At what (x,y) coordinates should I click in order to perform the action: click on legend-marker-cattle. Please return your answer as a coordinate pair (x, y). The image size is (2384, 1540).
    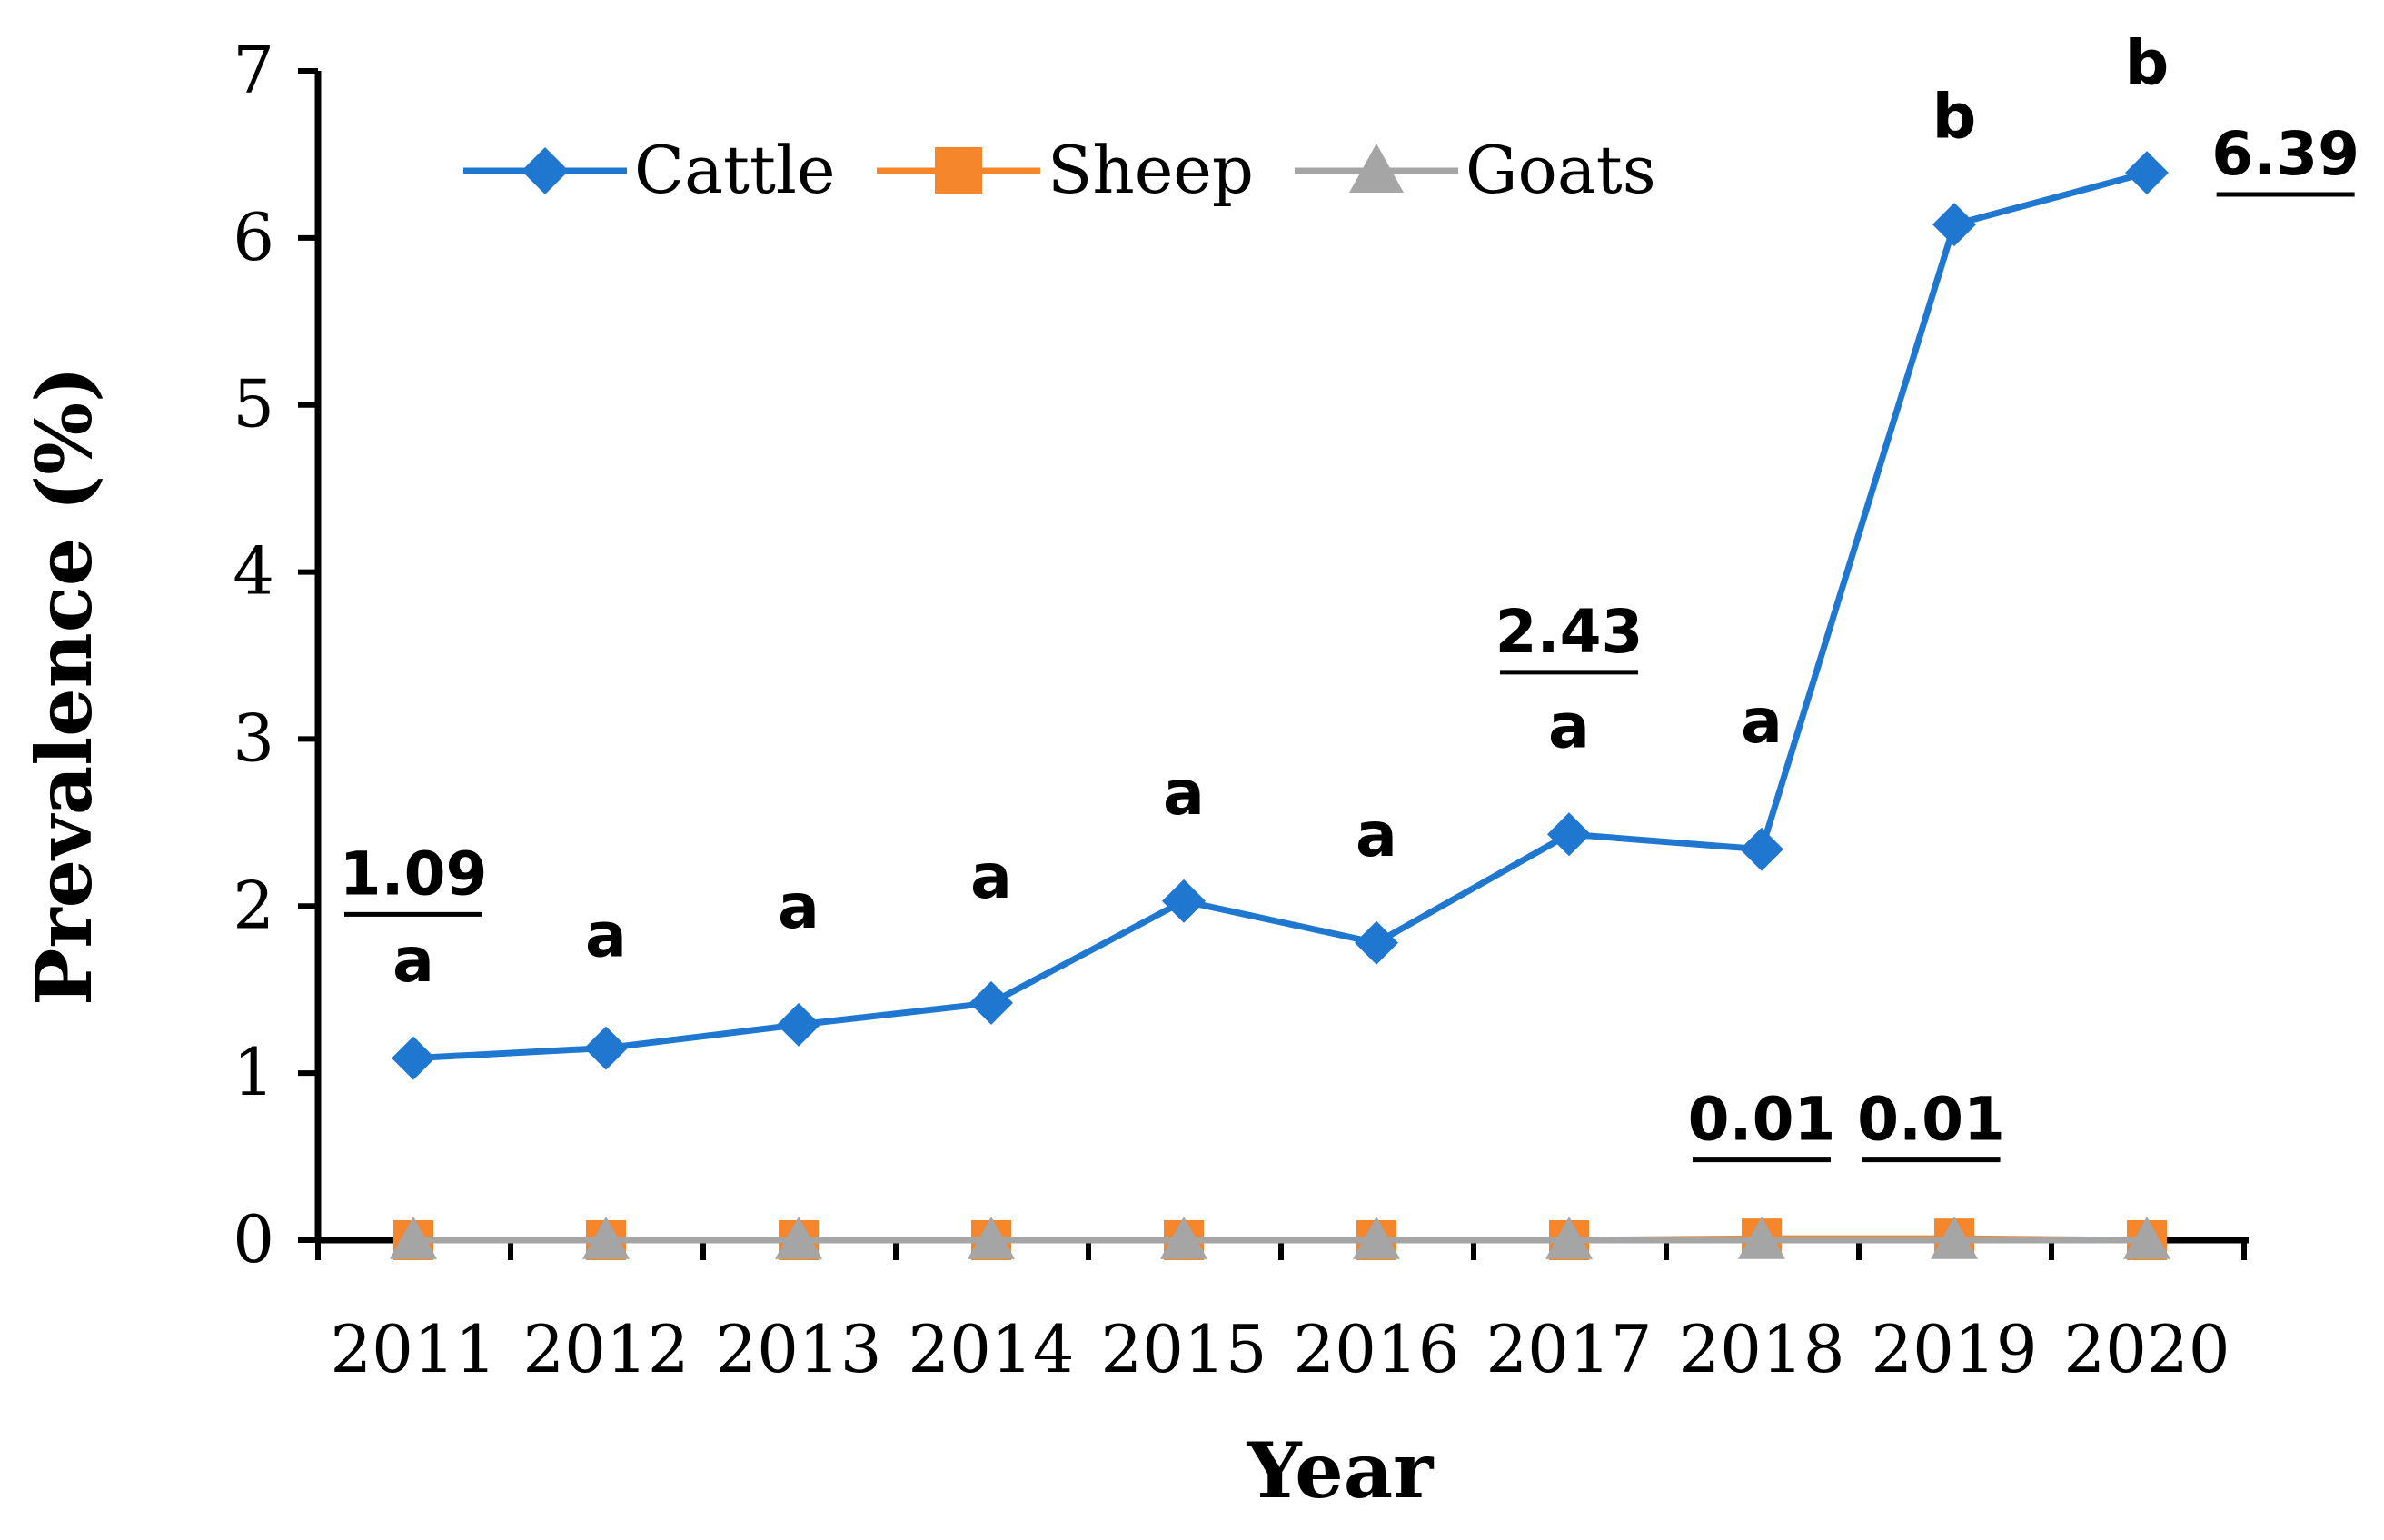
    Looking at the image, I should click on (545, 170).